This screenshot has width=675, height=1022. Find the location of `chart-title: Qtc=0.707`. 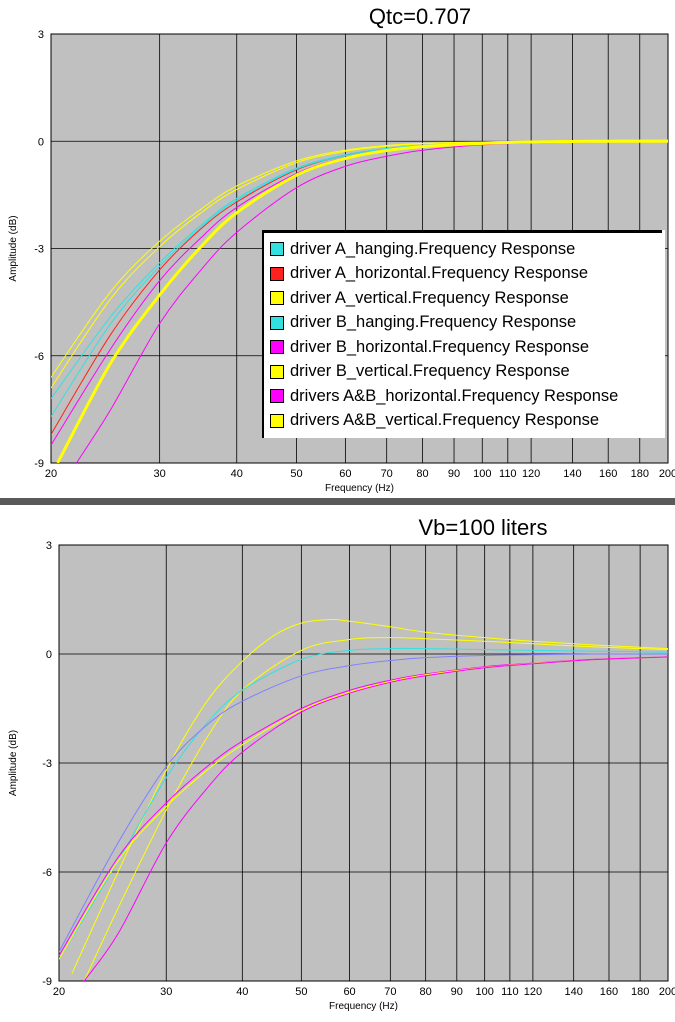

chart-title: Qtc=0.707 is located at coordinates (420, 16).